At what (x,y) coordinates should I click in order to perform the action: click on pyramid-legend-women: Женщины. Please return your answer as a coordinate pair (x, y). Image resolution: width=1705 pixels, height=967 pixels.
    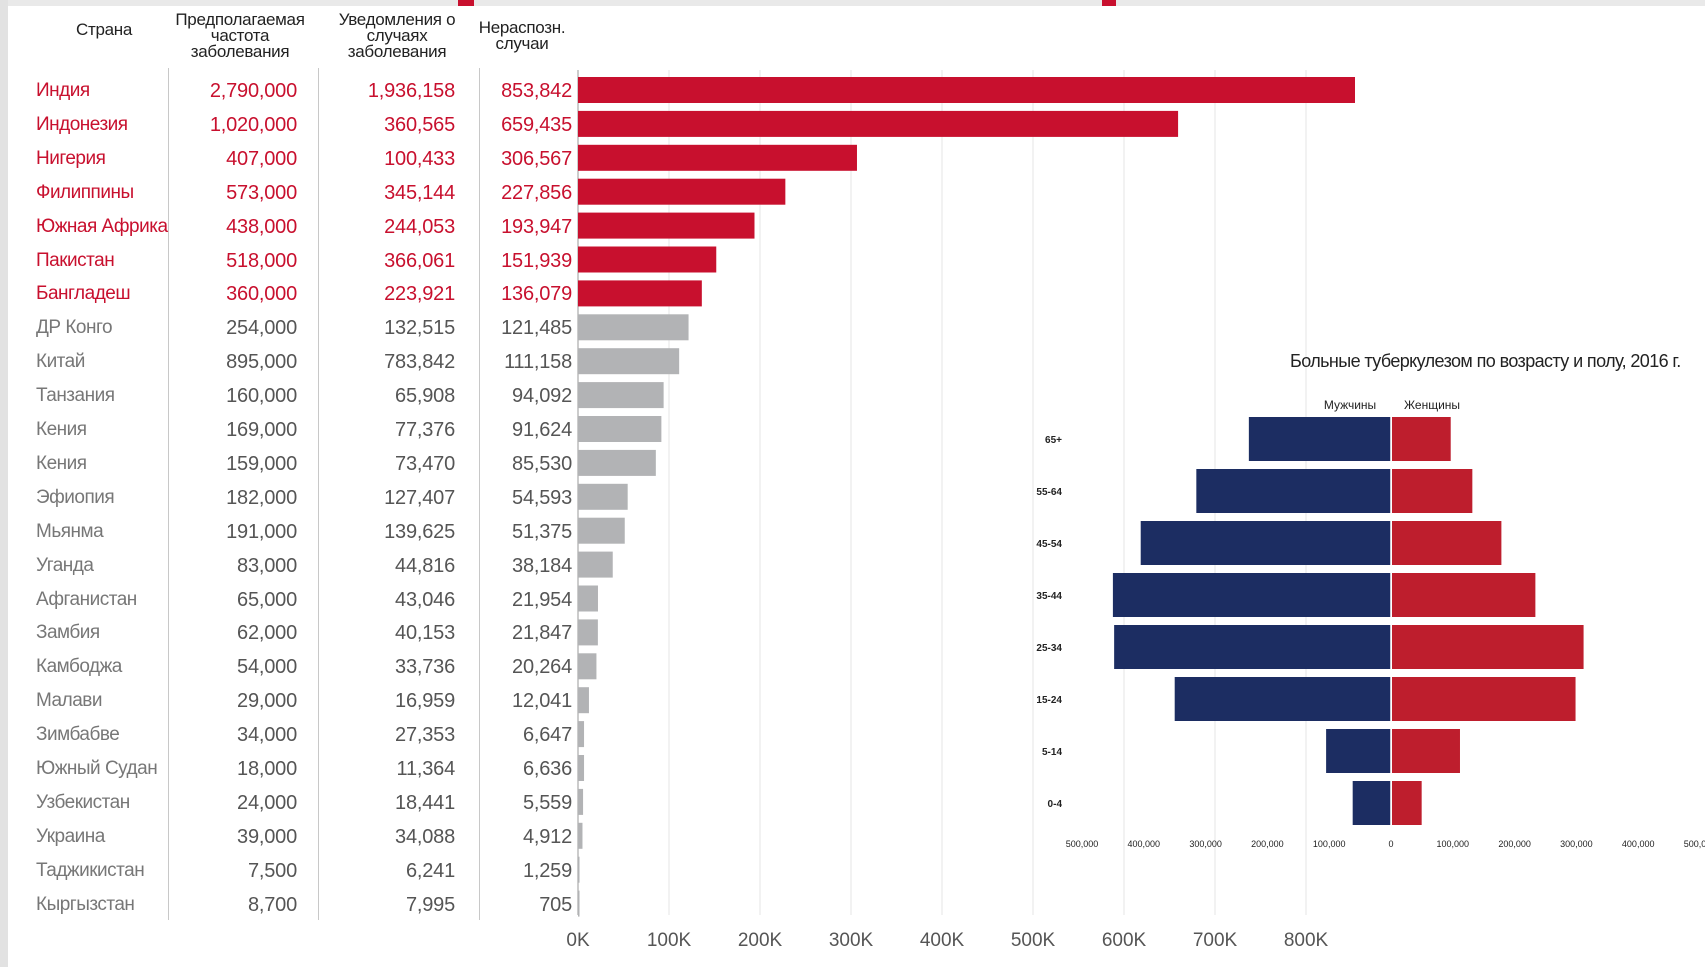
    Looking at the image, I should click on (1432, 405).